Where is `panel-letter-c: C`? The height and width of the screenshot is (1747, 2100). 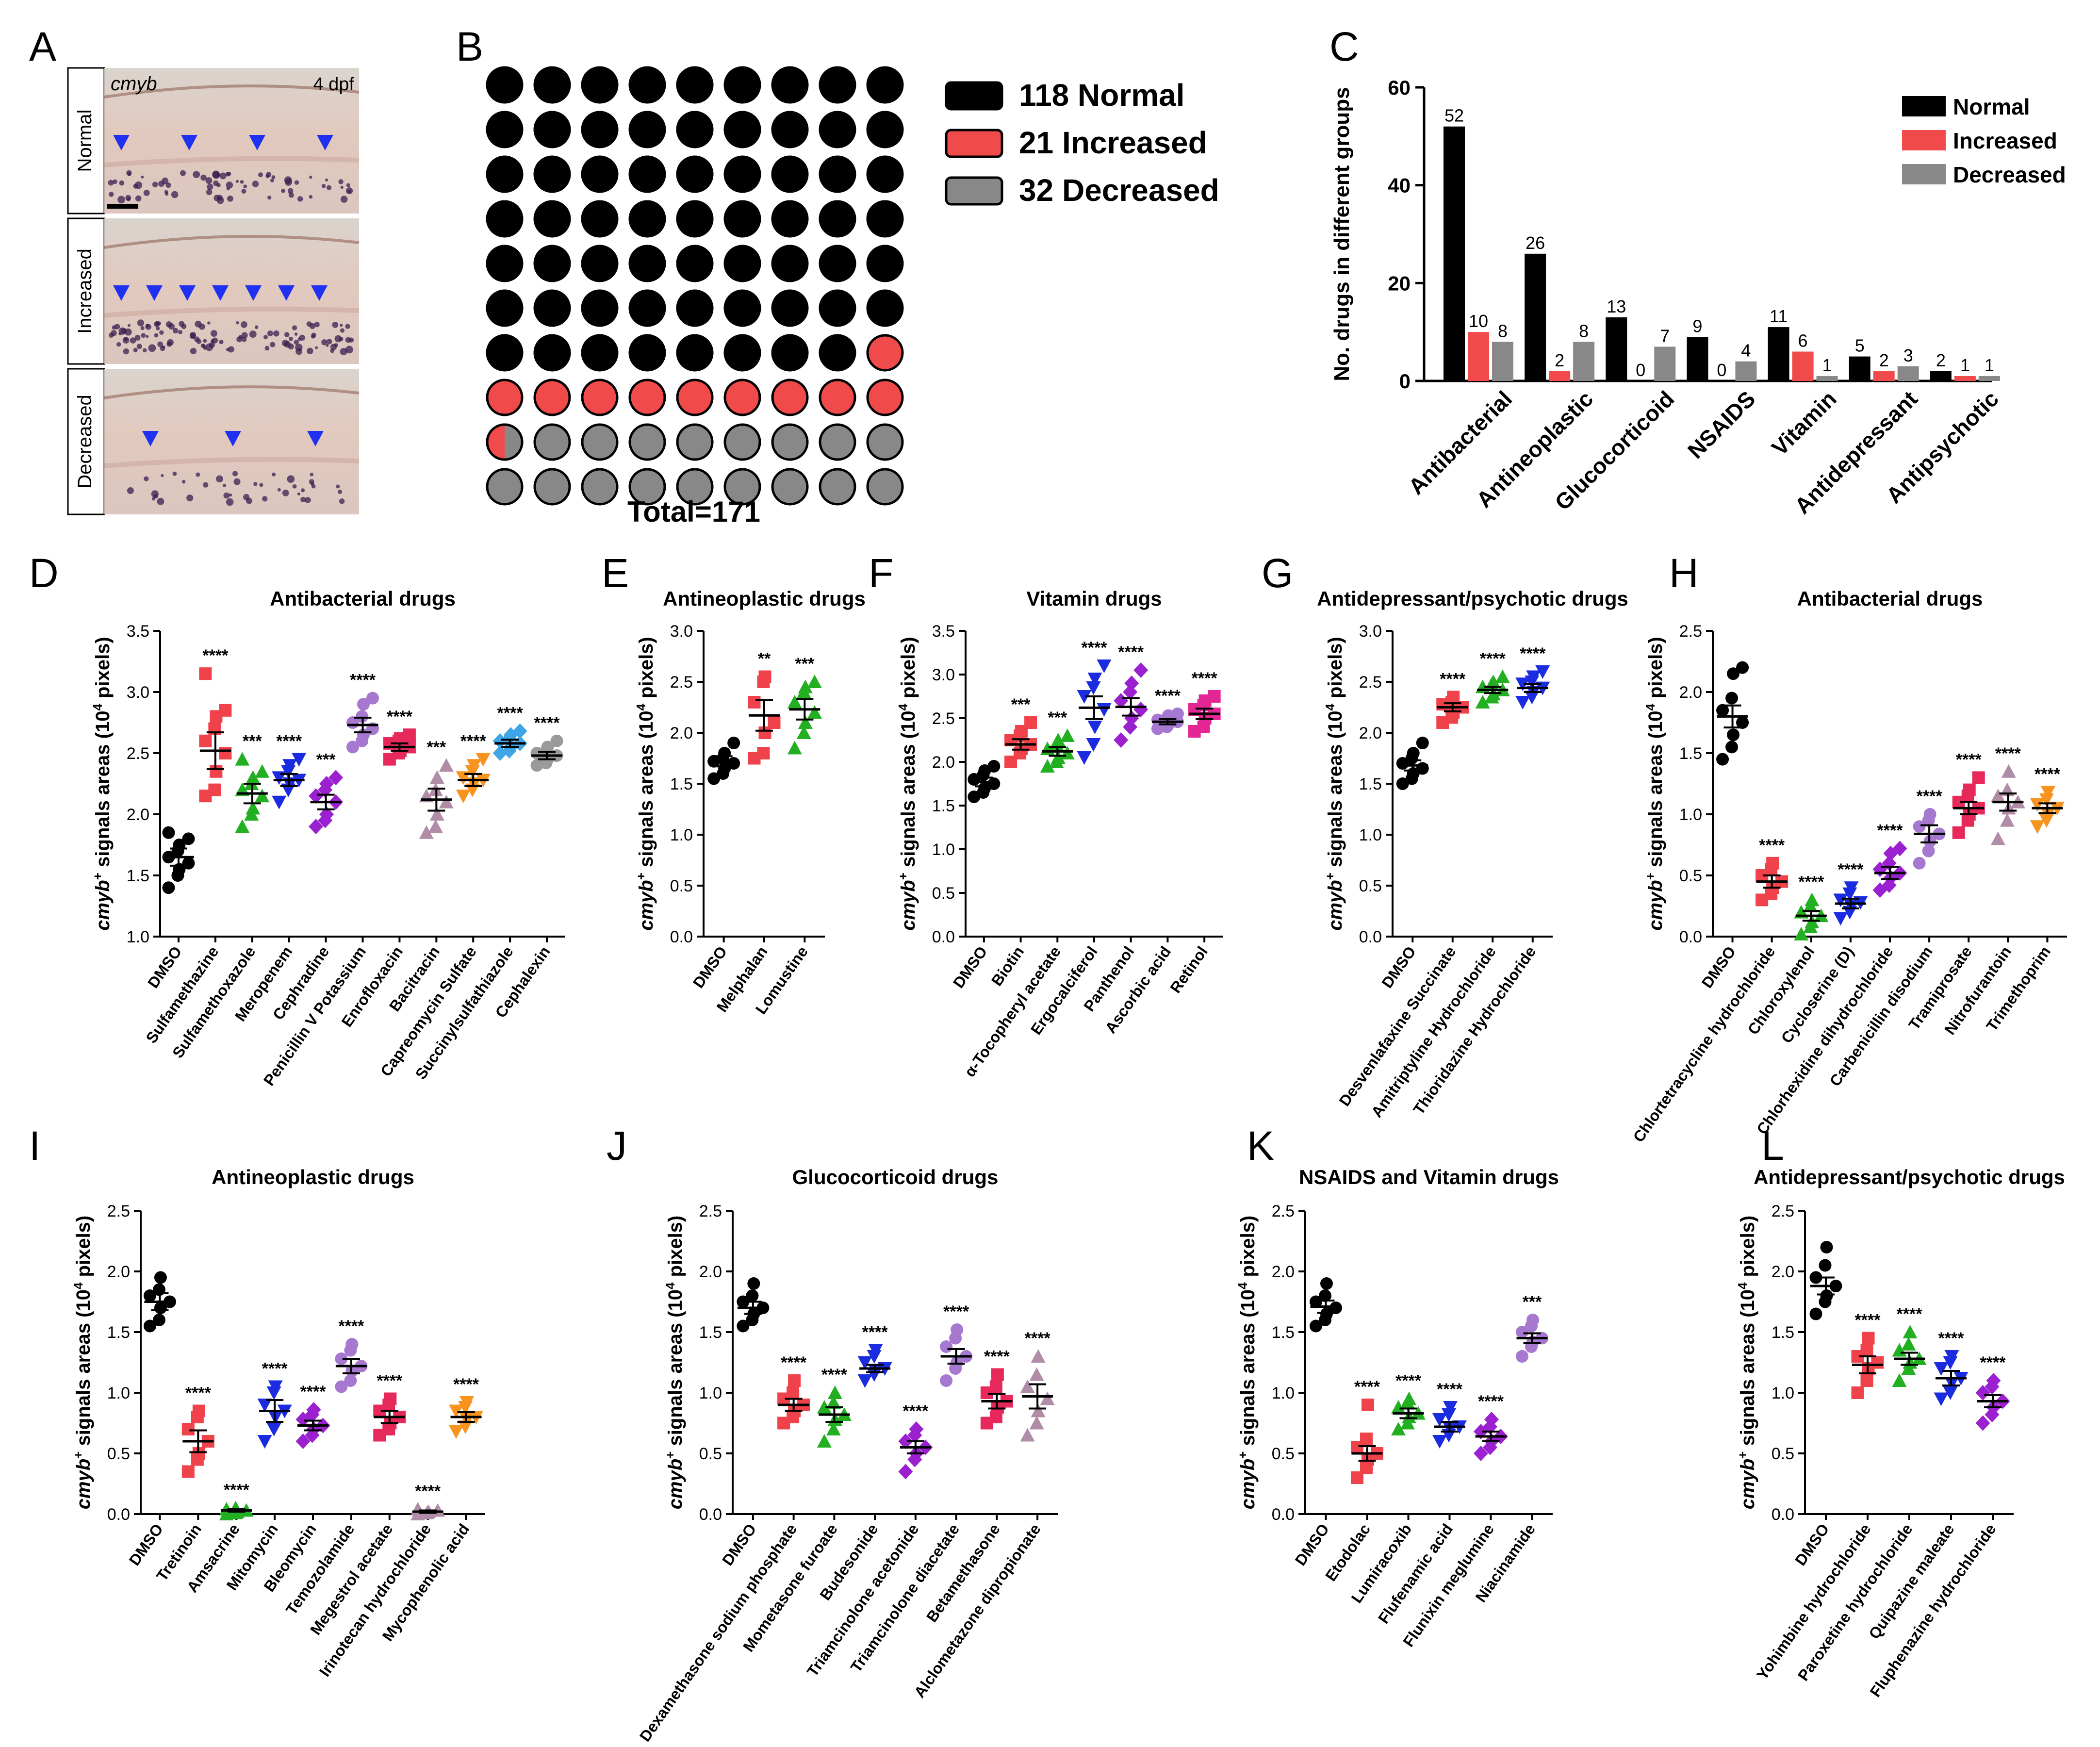
panel-letter-c: C is located at coordinates (1344, 46).